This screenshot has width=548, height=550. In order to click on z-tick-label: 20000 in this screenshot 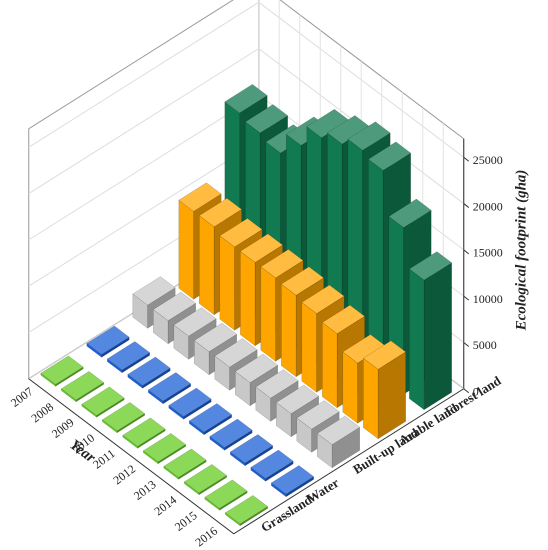, I will do `click(488, 206)`.